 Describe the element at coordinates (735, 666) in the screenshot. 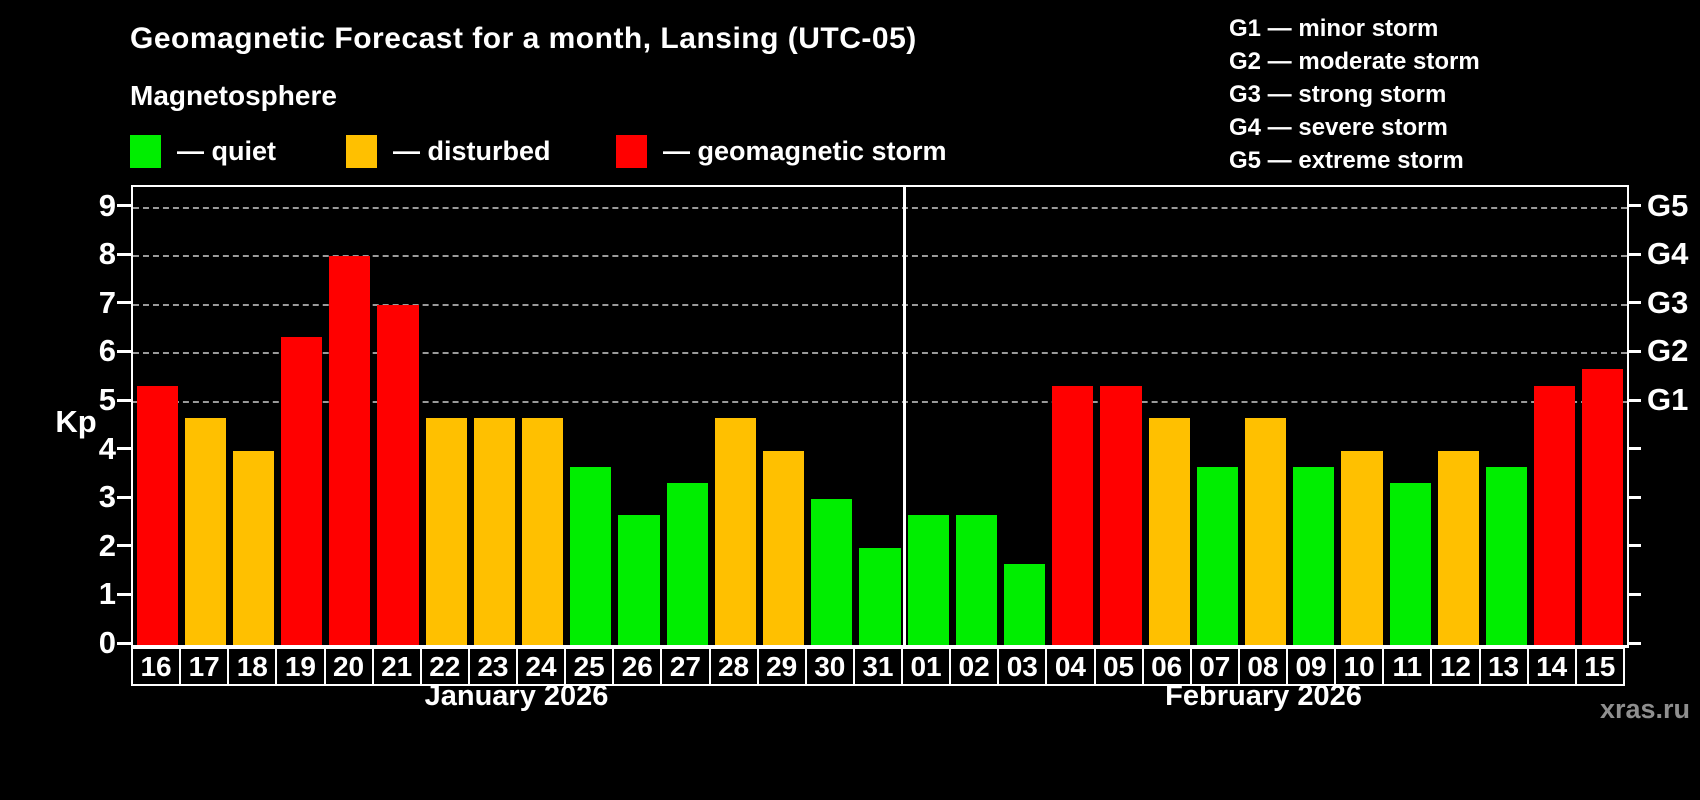

I see `day-cell: 28` at that location.